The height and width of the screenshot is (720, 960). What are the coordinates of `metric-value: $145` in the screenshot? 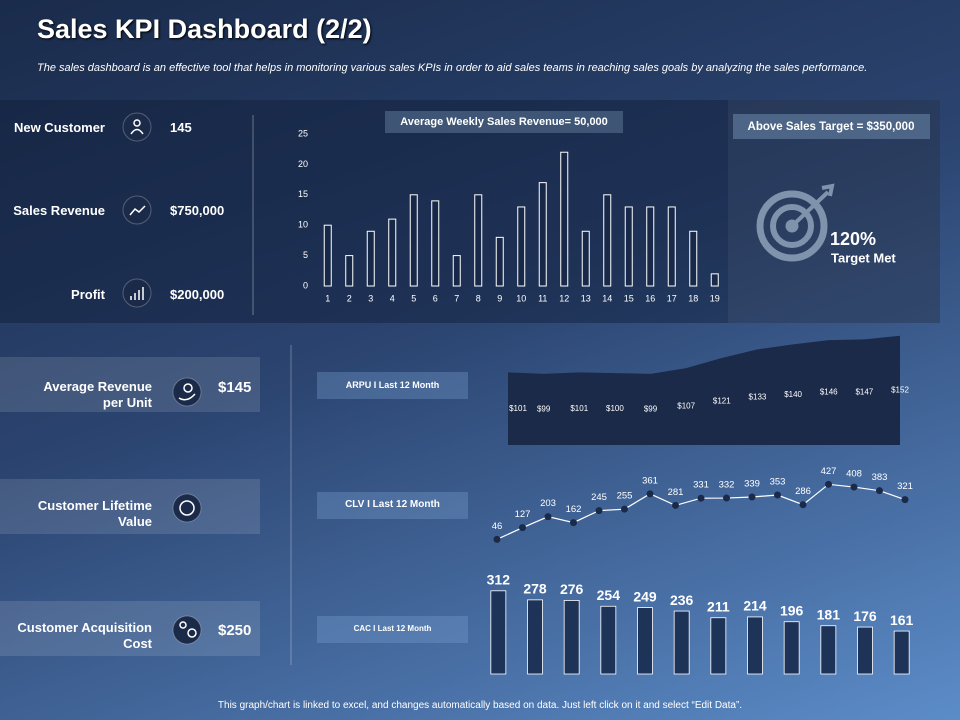 It's located at (235, 387).